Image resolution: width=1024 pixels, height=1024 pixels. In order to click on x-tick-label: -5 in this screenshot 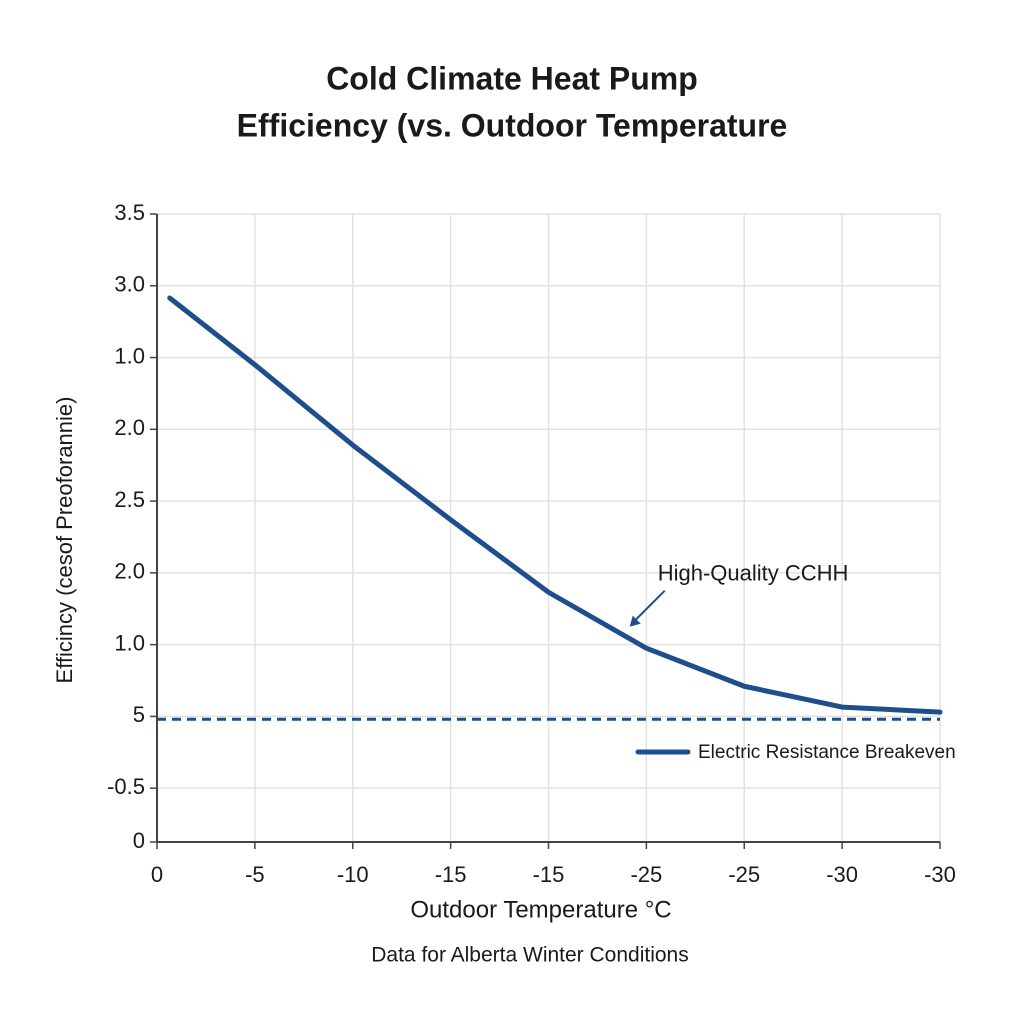, I will do `click(255, 874)`.